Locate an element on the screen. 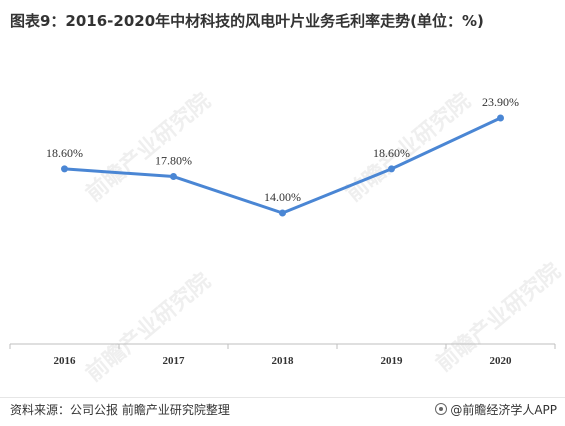  brand-logo-icon is located at coordinates (441, 409).